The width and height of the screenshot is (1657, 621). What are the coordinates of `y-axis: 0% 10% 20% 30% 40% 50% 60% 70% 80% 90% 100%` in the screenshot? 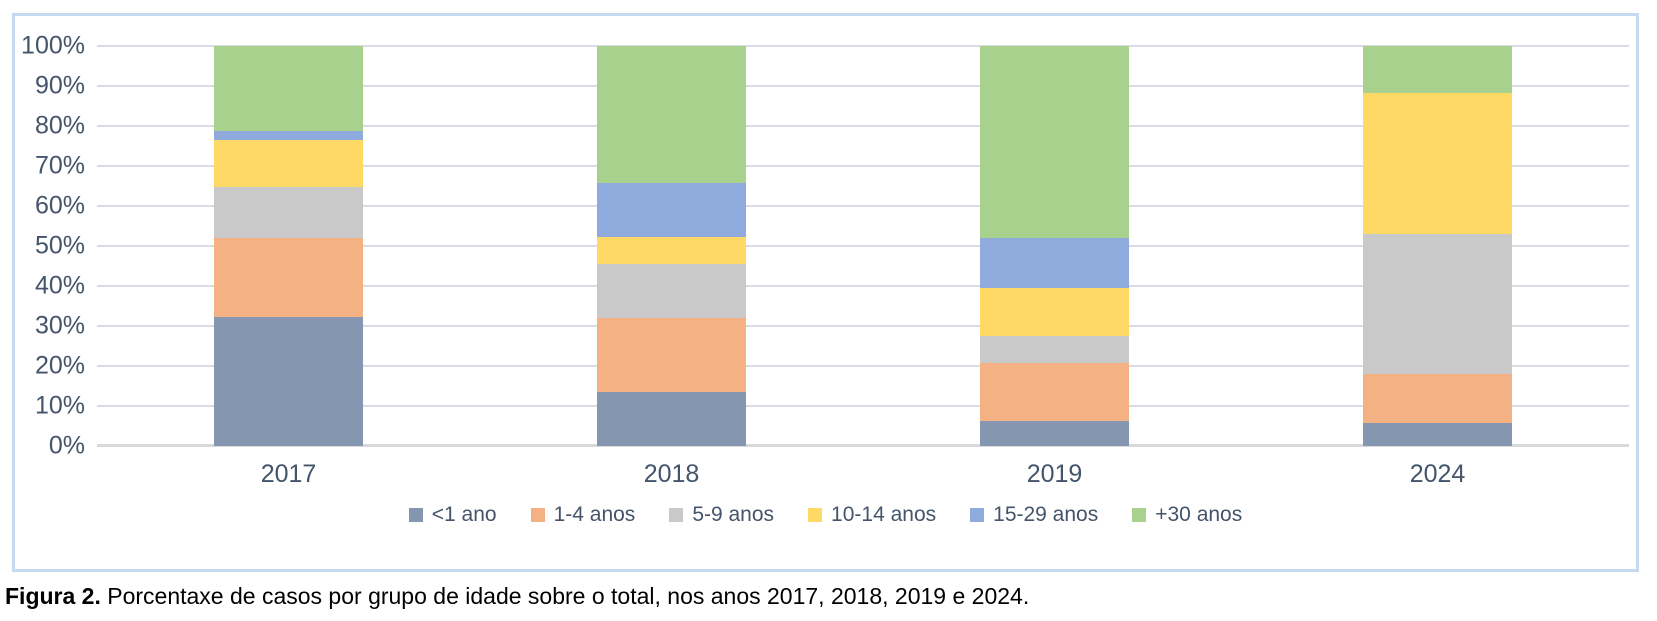 It's located at (52, 245).